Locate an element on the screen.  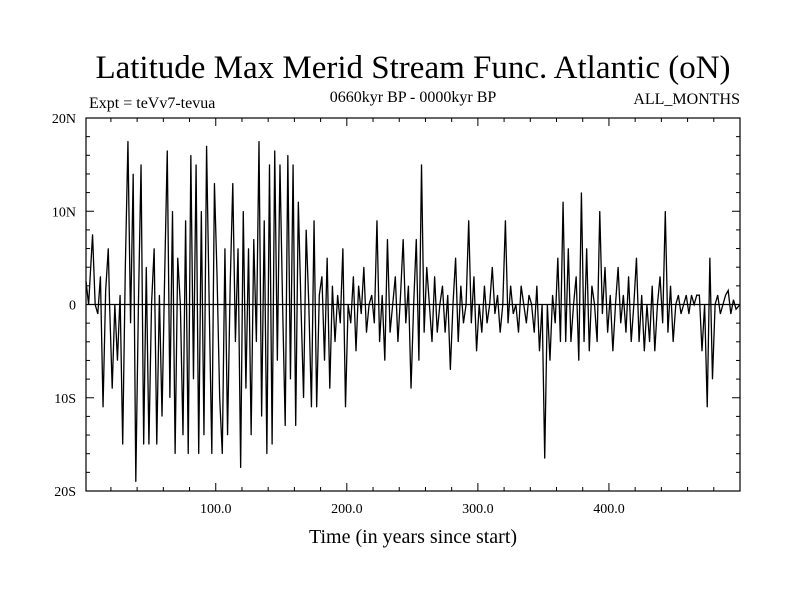
x-tick-label: 100.0 is located at coordinates (216, 509).